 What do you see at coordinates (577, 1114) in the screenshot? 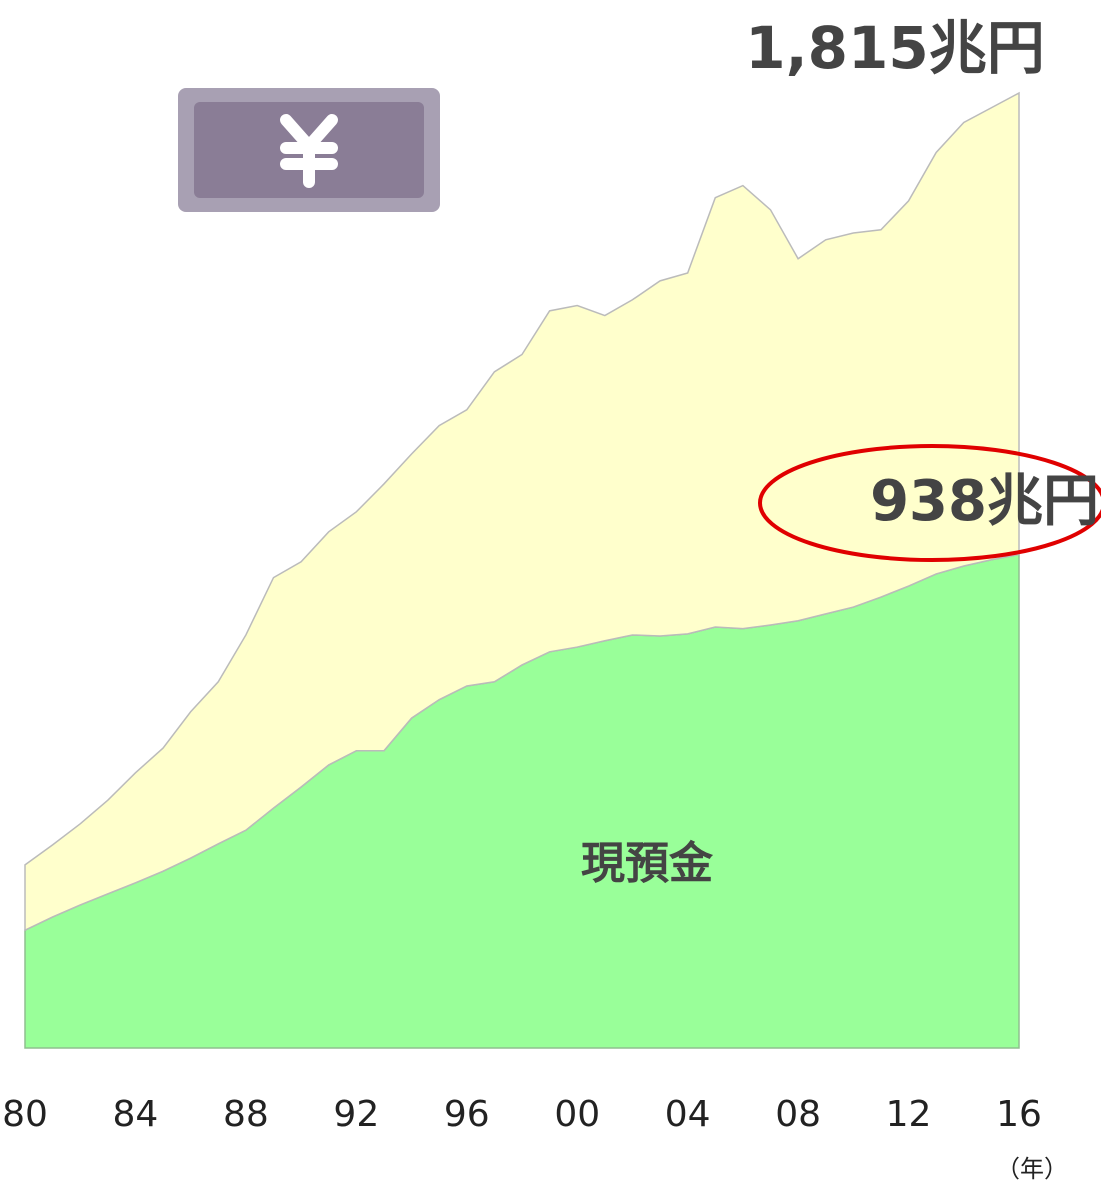
I see `x-tick-label: 00` at bounding box center [577, 1114].